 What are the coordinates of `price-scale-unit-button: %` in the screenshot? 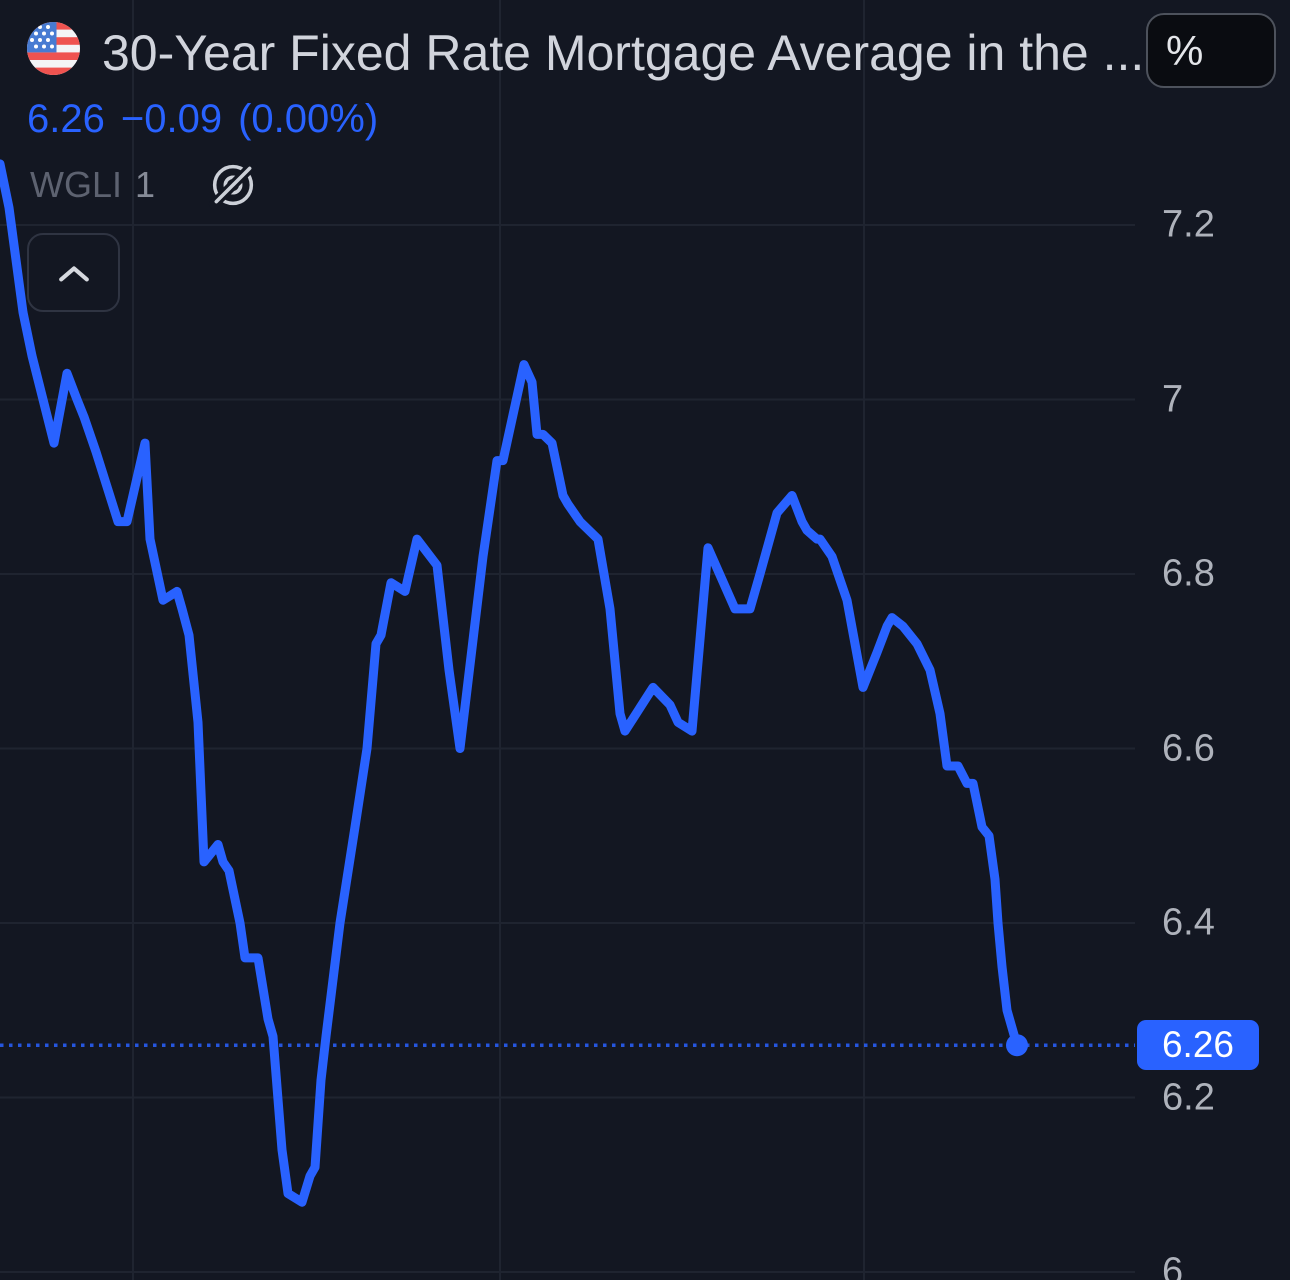 It's located at (1211, 50).